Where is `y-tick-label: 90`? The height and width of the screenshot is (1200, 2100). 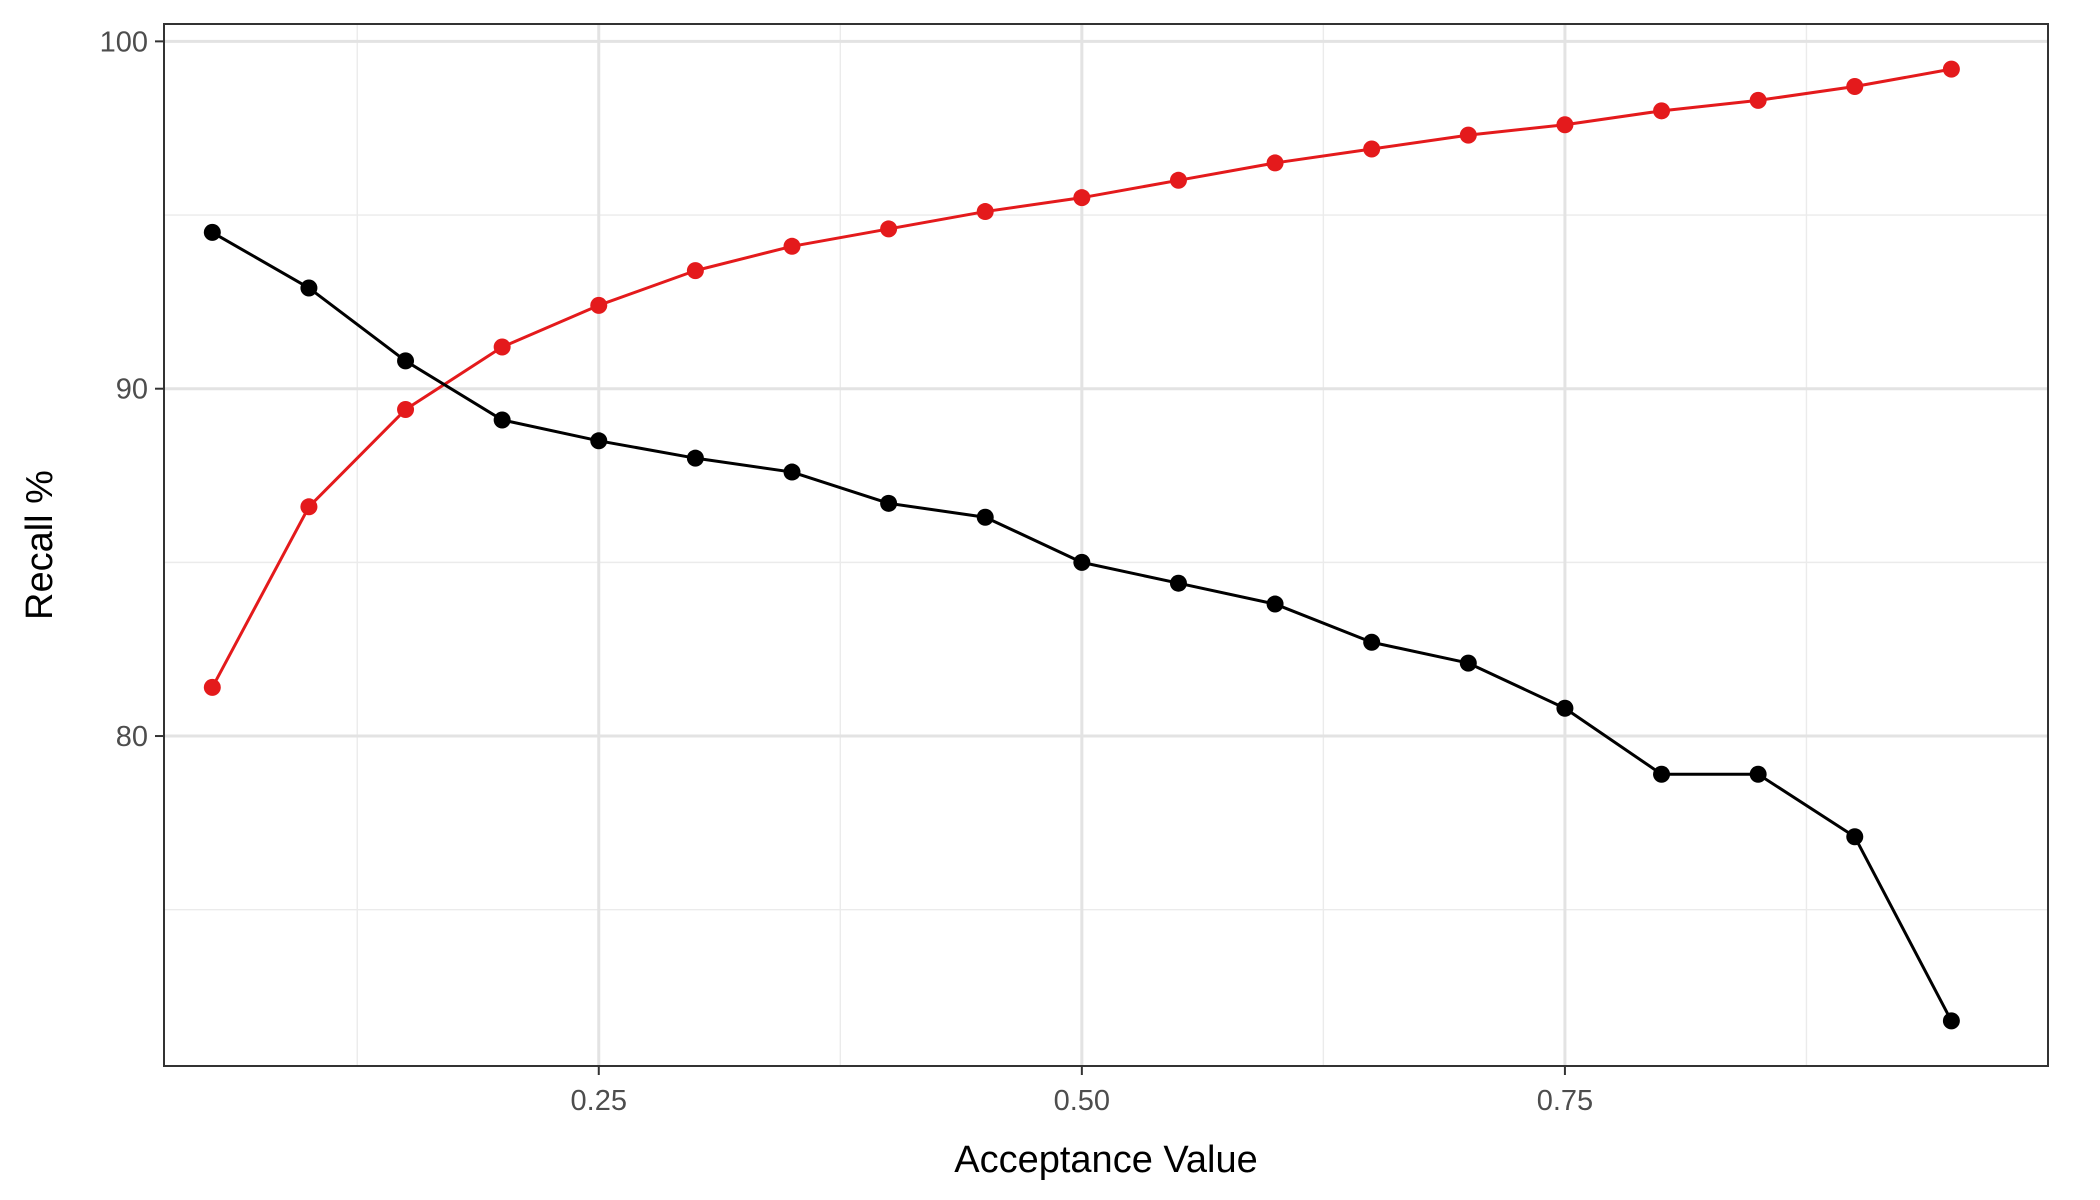
y-tick-label: 90 is located at coordinates (132, 390).